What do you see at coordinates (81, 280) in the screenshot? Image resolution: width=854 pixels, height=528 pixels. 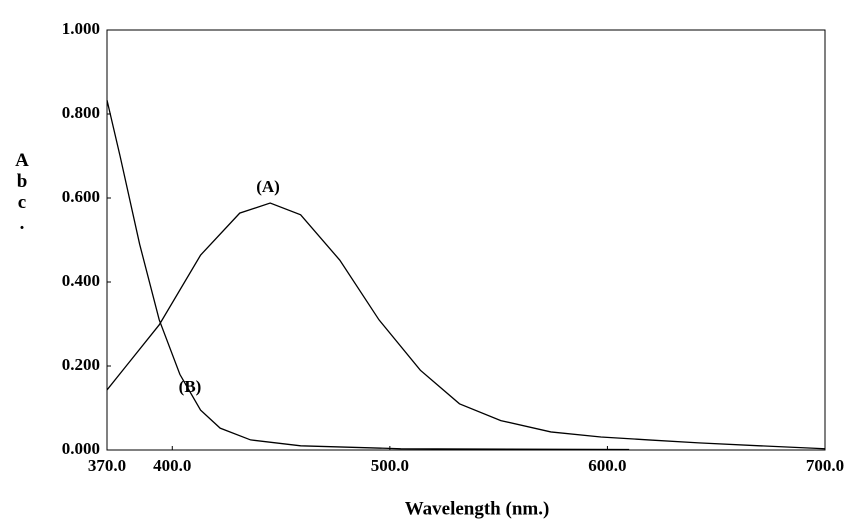 I see `y-tick-label: 0.400` at bounding box center [81, 280].